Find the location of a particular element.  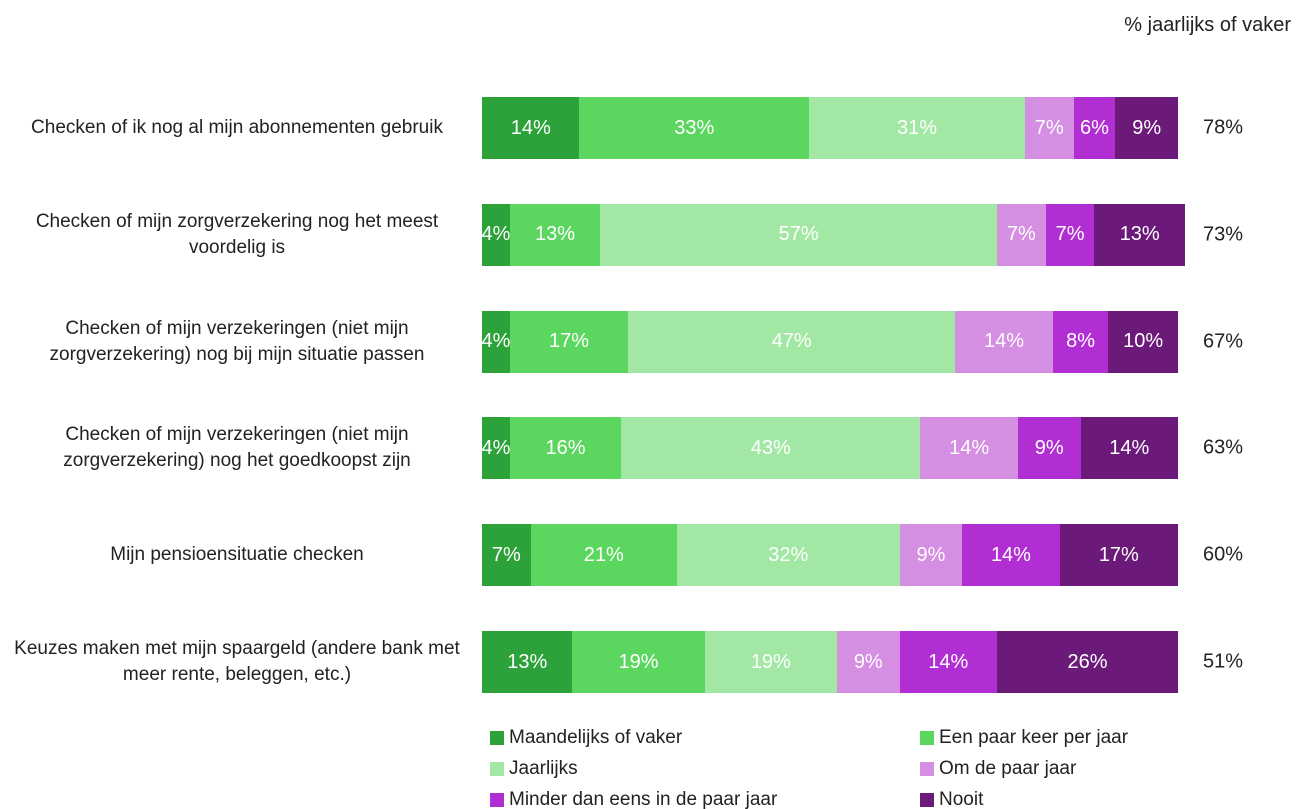

total-label: 63% is located at coordinates (1223, 447).